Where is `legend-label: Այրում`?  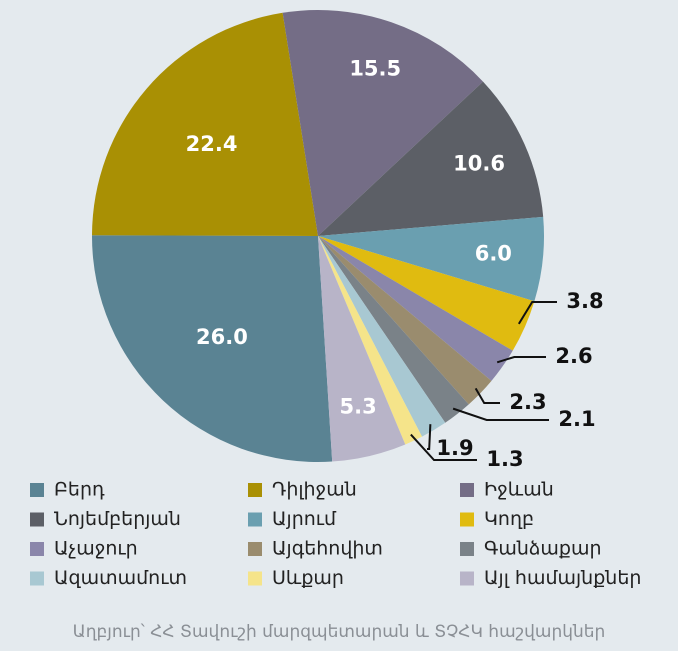
legend-label: Այրում is located at coordinates (304, 519).